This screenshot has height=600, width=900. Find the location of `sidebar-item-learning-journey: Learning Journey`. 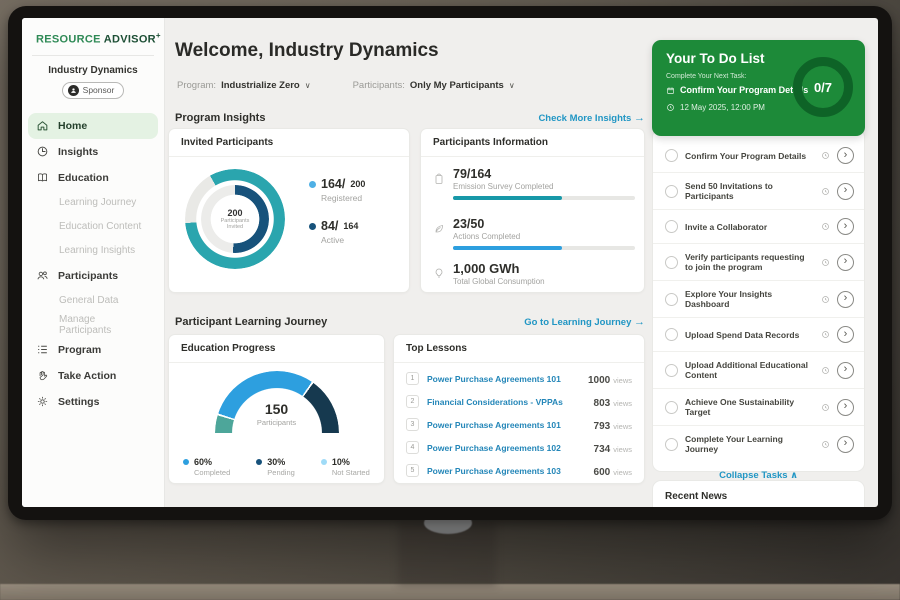

sidebar-item-learning-journey: Learning Journey is located at coordinates (93, 203).